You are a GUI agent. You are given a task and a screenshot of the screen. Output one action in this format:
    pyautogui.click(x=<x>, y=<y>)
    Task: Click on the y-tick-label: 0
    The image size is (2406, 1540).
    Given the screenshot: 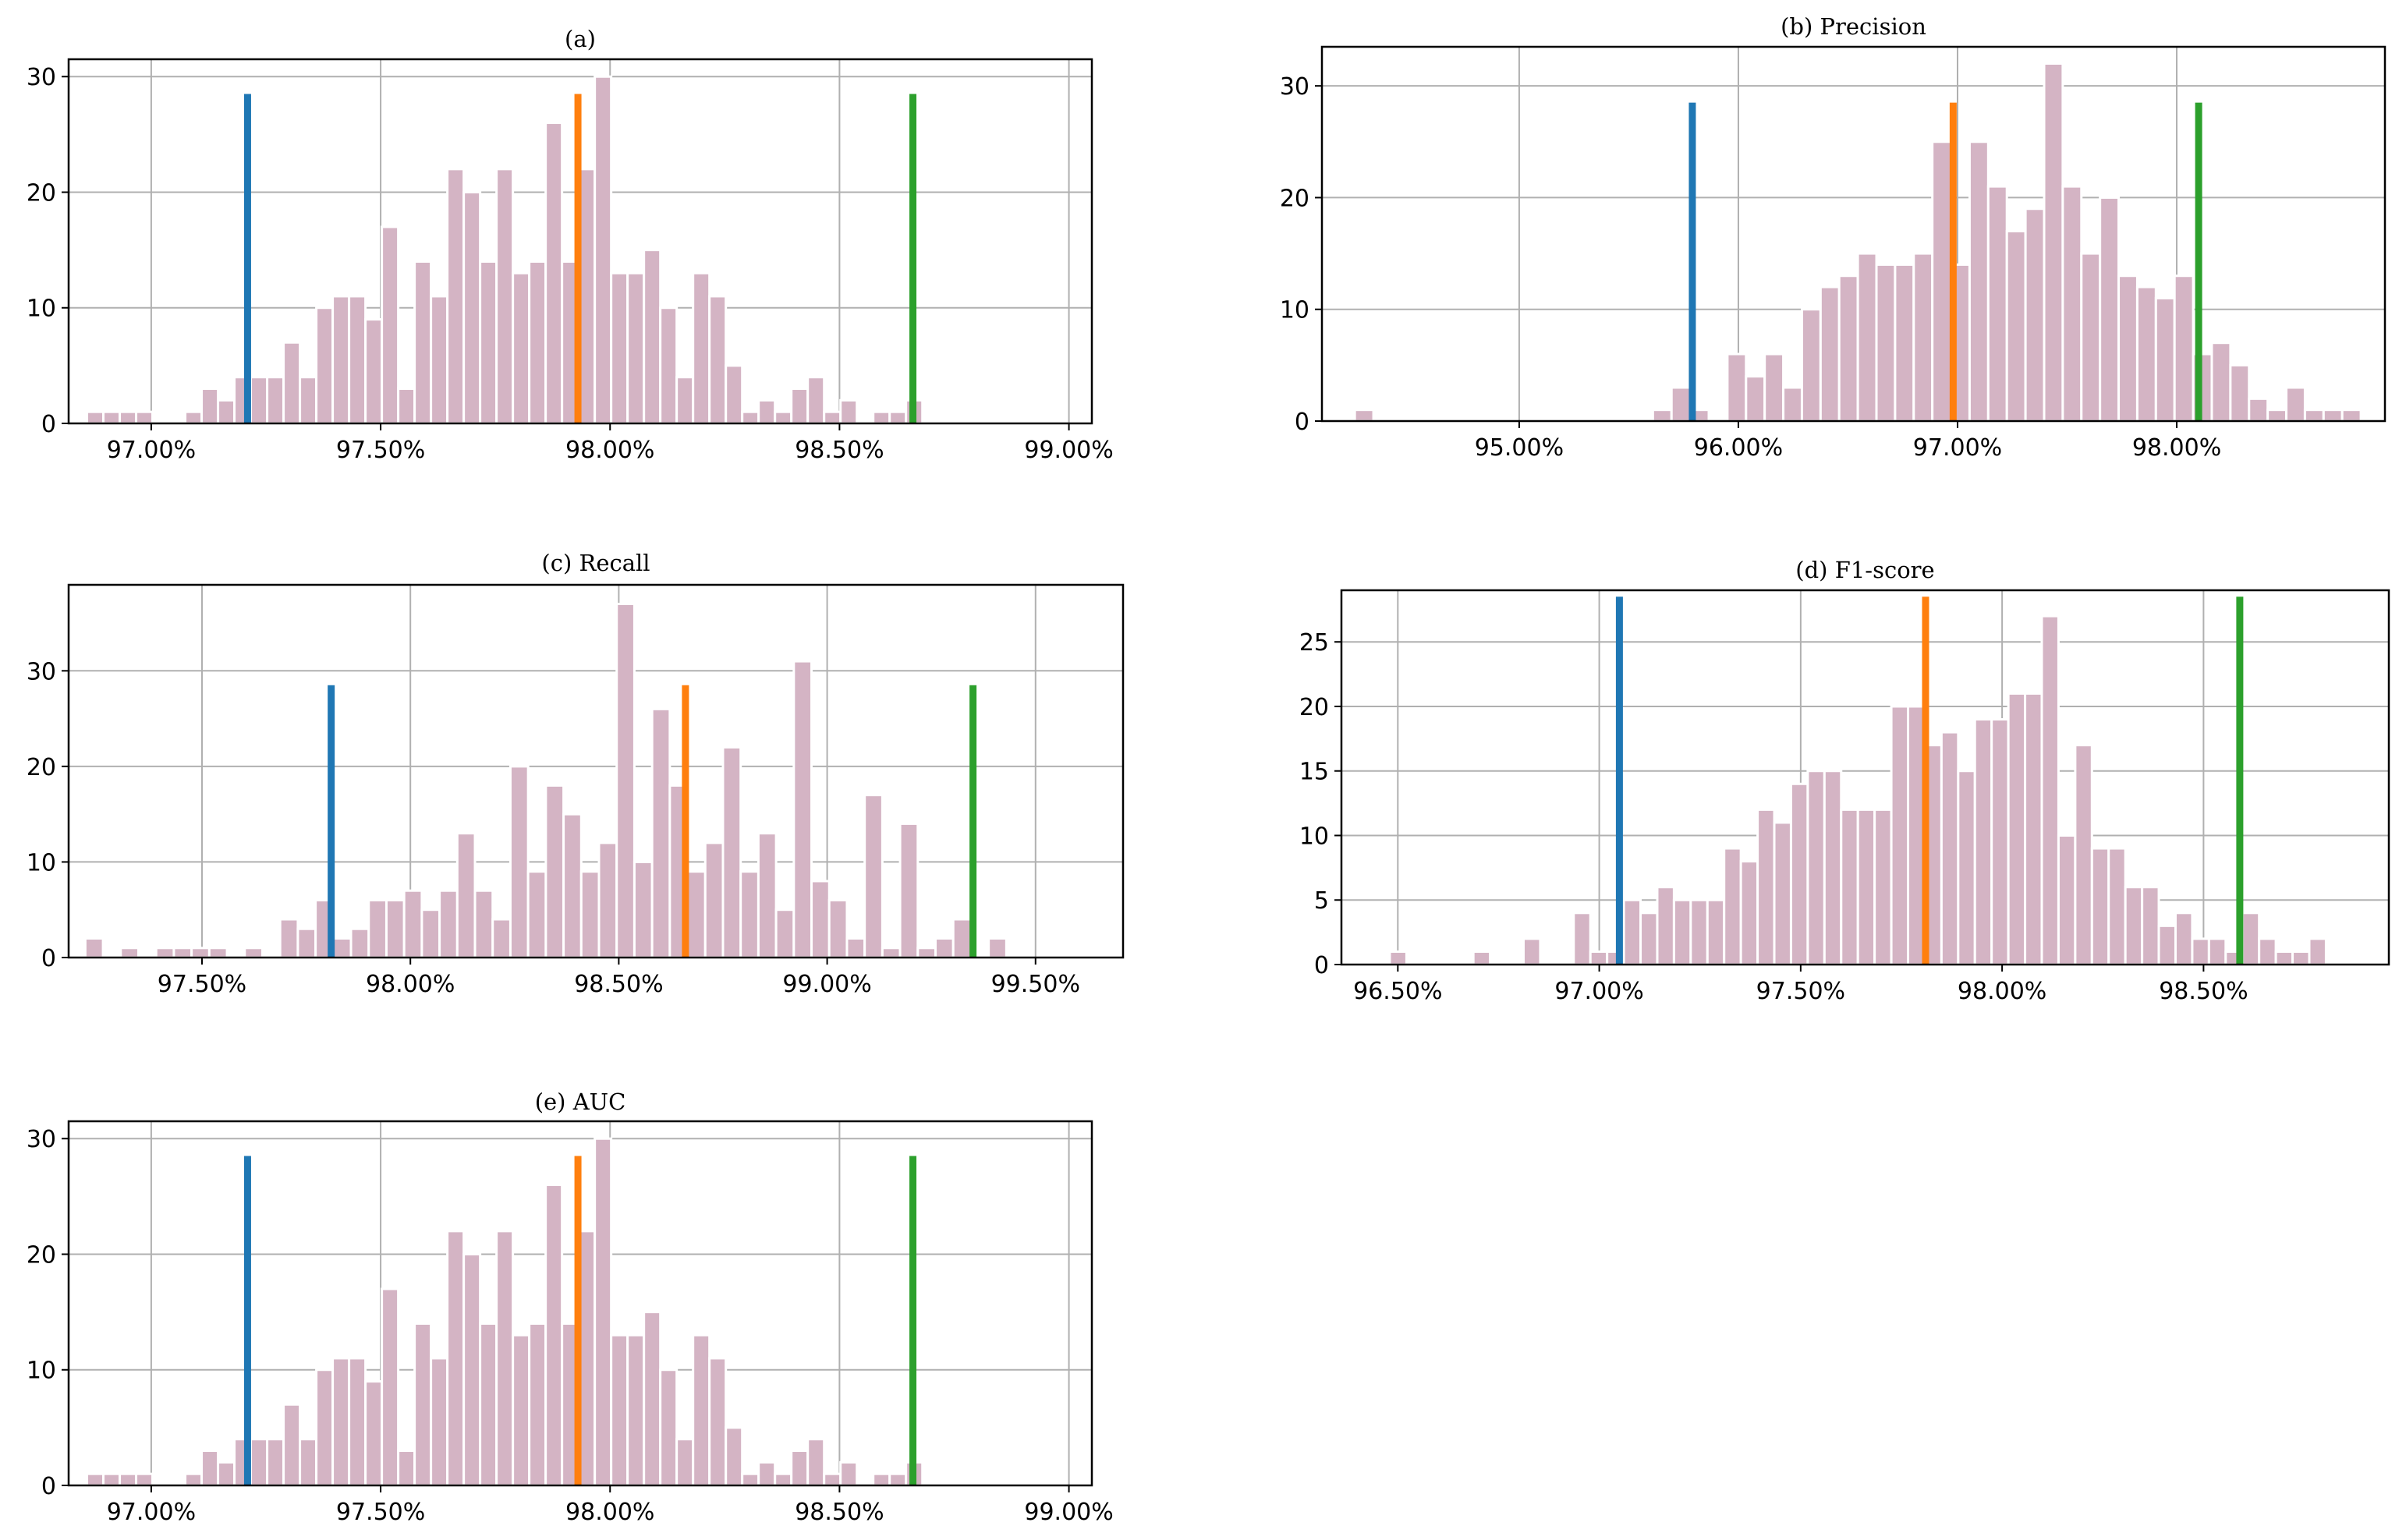 What is the action you would take?
    pyautogui.click(x=48, y=1487)
    